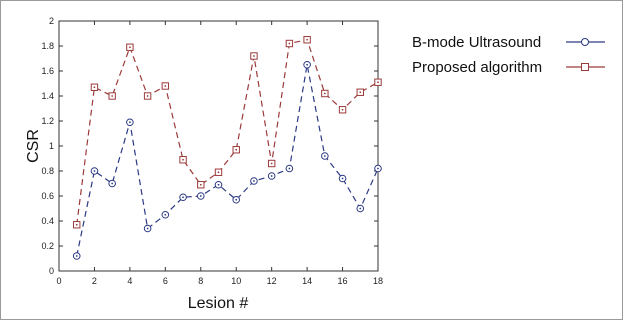 The image size is (624, 321). Describe the element at coordinates (165, 281) in the screenshot. I see `x-tick-label: 6` at that location.